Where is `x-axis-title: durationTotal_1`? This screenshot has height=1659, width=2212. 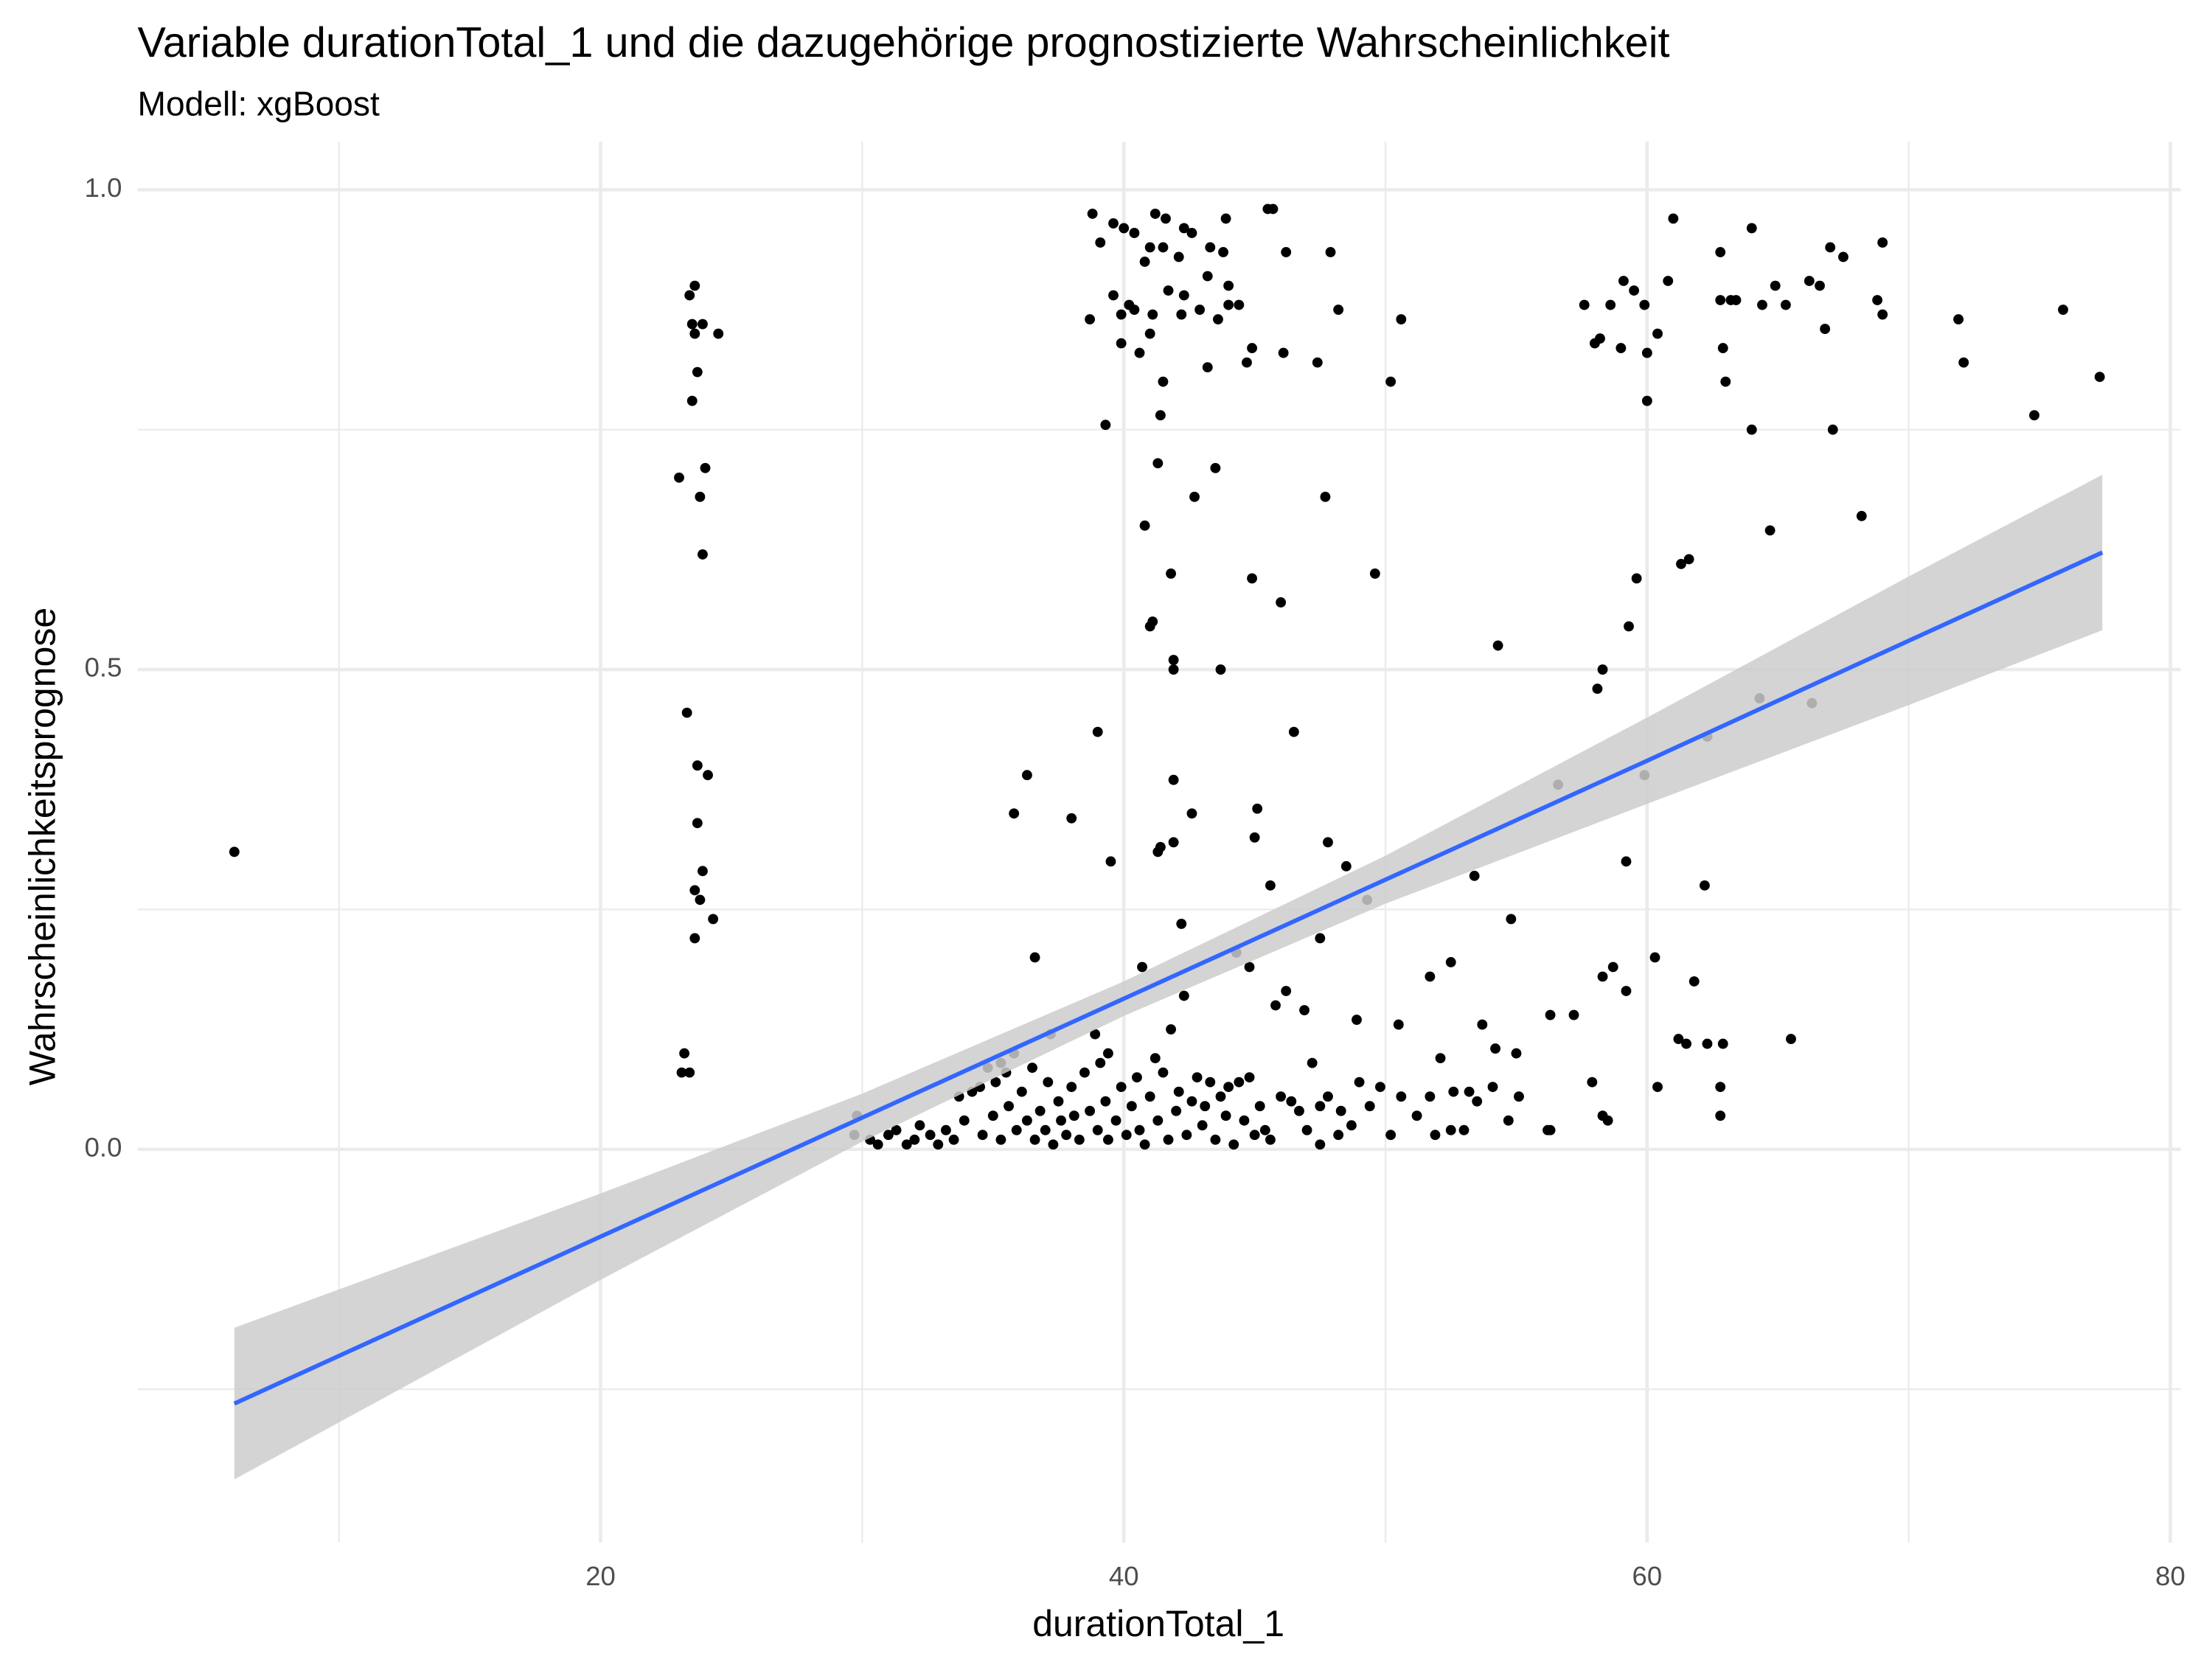 x-axis-title: durationTotal_1 is located at coordinates (1158, 1623).